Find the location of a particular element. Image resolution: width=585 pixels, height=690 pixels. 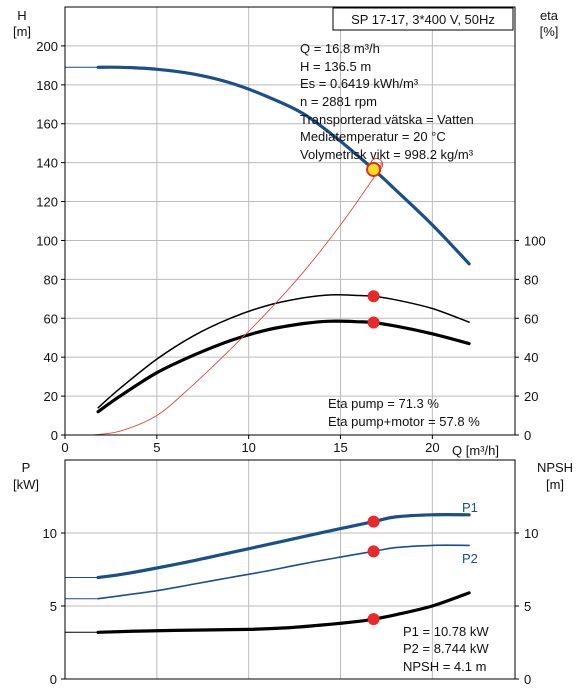

eta-pump-value: Eta pump = 71.3 % is located at coordinates (383, 403).